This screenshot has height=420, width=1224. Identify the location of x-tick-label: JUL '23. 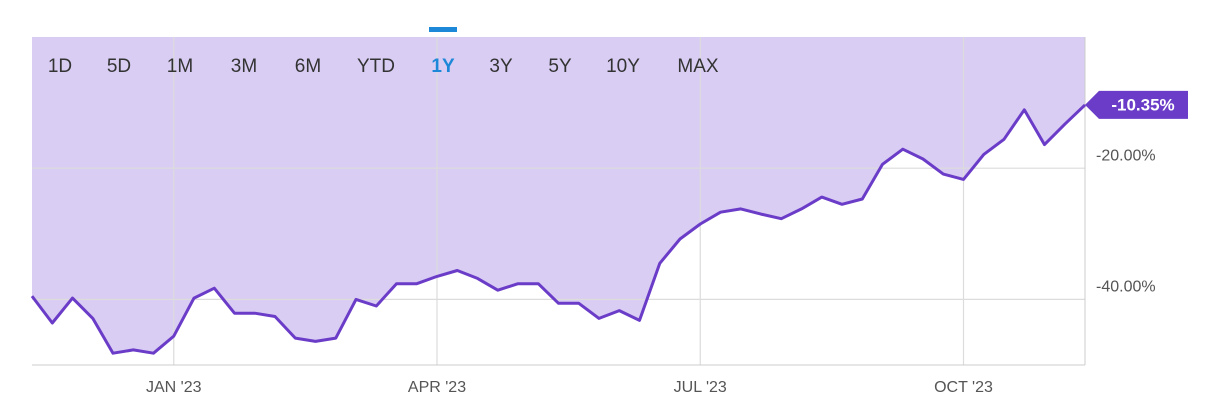
(700, 387).